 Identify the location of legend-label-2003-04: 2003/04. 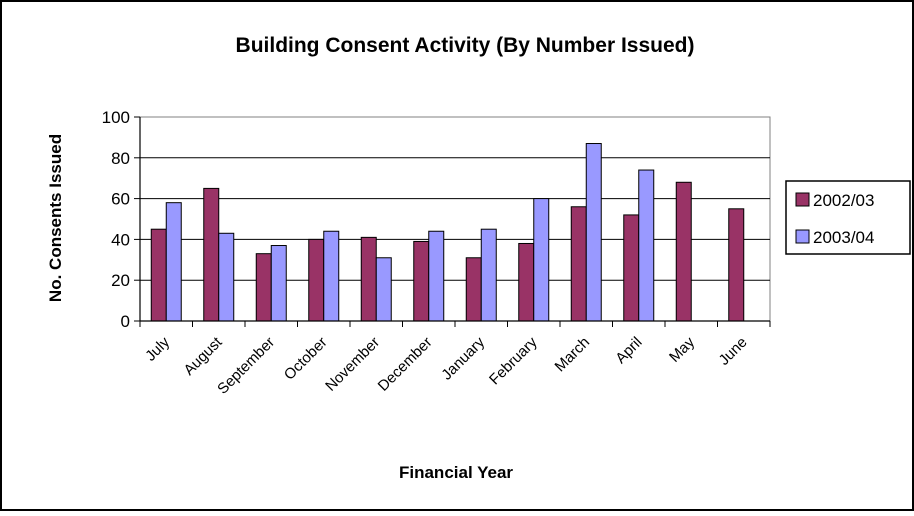
(843, 237).